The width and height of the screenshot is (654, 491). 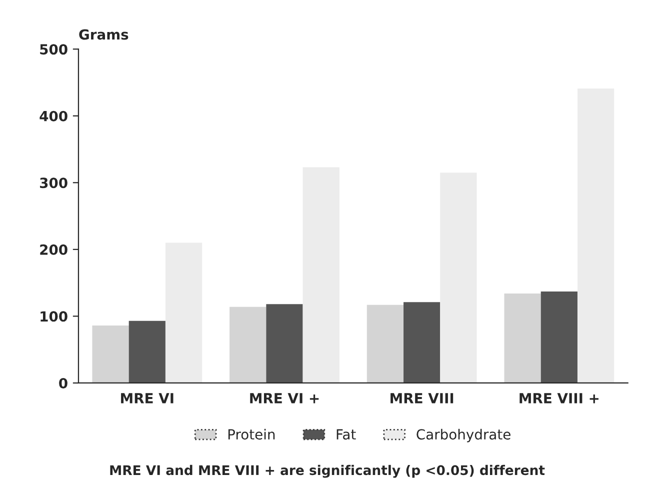 I want to click on legend-label: Protein, so click(x=251, y=434).